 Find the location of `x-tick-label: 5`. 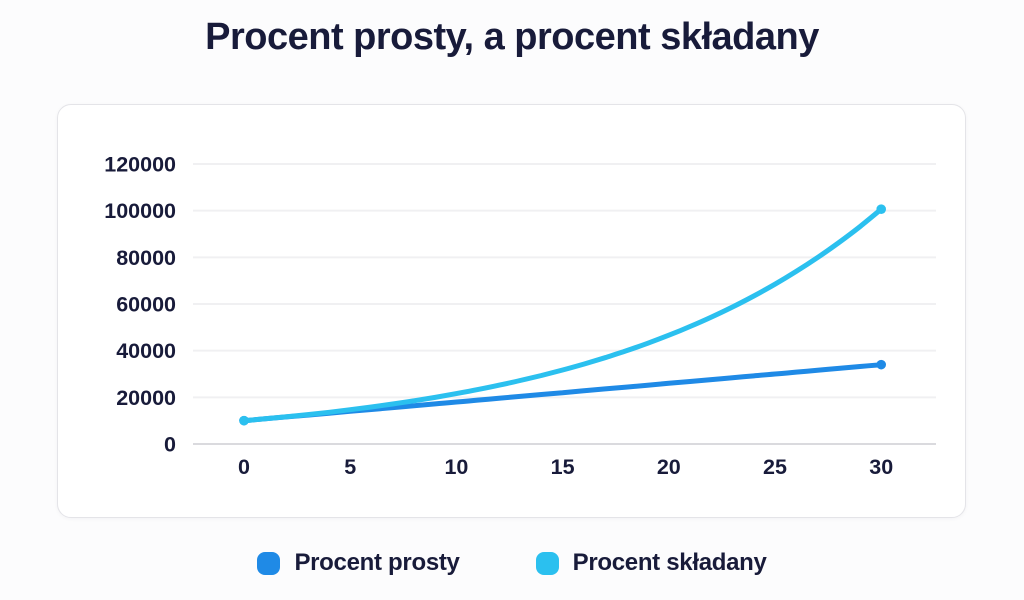

x-tick-label: 5 is located at coordinates (350, 467).